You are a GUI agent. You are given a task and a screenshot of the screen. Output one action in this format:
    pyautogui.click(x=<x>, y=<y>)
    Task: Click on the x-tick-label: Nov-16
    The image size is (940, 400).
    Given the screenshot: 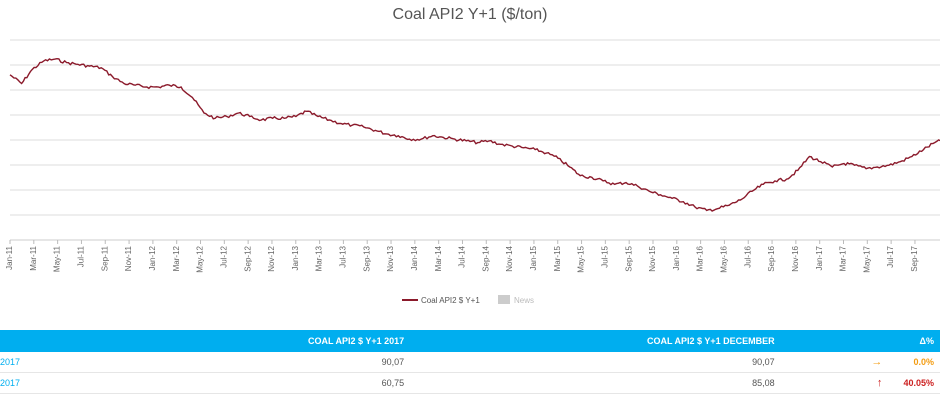 What is the action you would take?
    pyautogui.click(x=795, y=258)
    